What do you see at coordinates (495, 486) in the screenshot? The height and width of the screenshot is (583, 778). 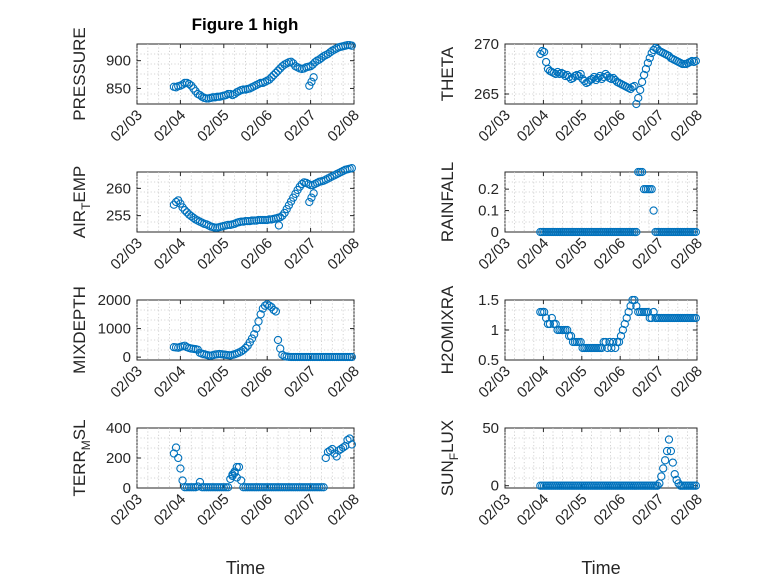 I see `y-tick-label: 0` at bounding box center [495, 486].